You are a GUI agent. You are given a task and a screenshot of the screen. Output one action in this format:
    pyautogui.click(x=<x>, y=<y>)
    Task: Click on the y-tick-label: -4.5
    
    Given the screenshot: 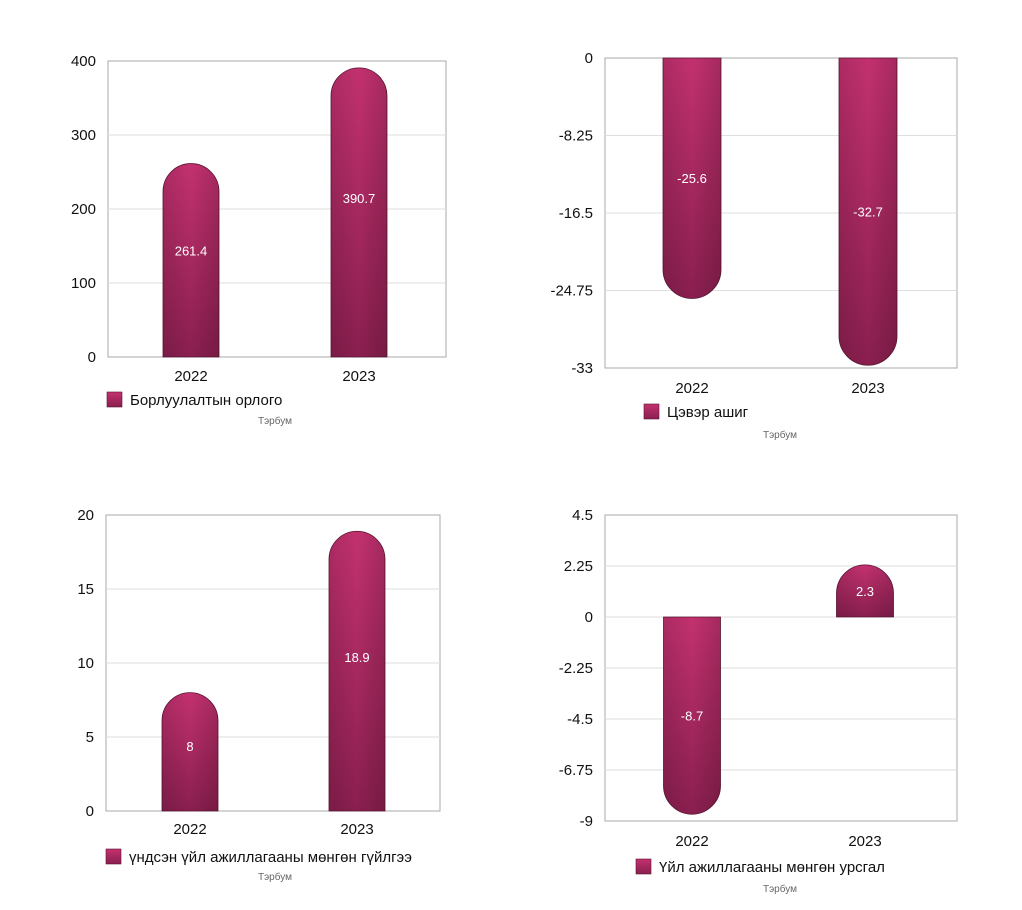 What is the action you would take?
    pyautogui.click(x=580, y=719)
    